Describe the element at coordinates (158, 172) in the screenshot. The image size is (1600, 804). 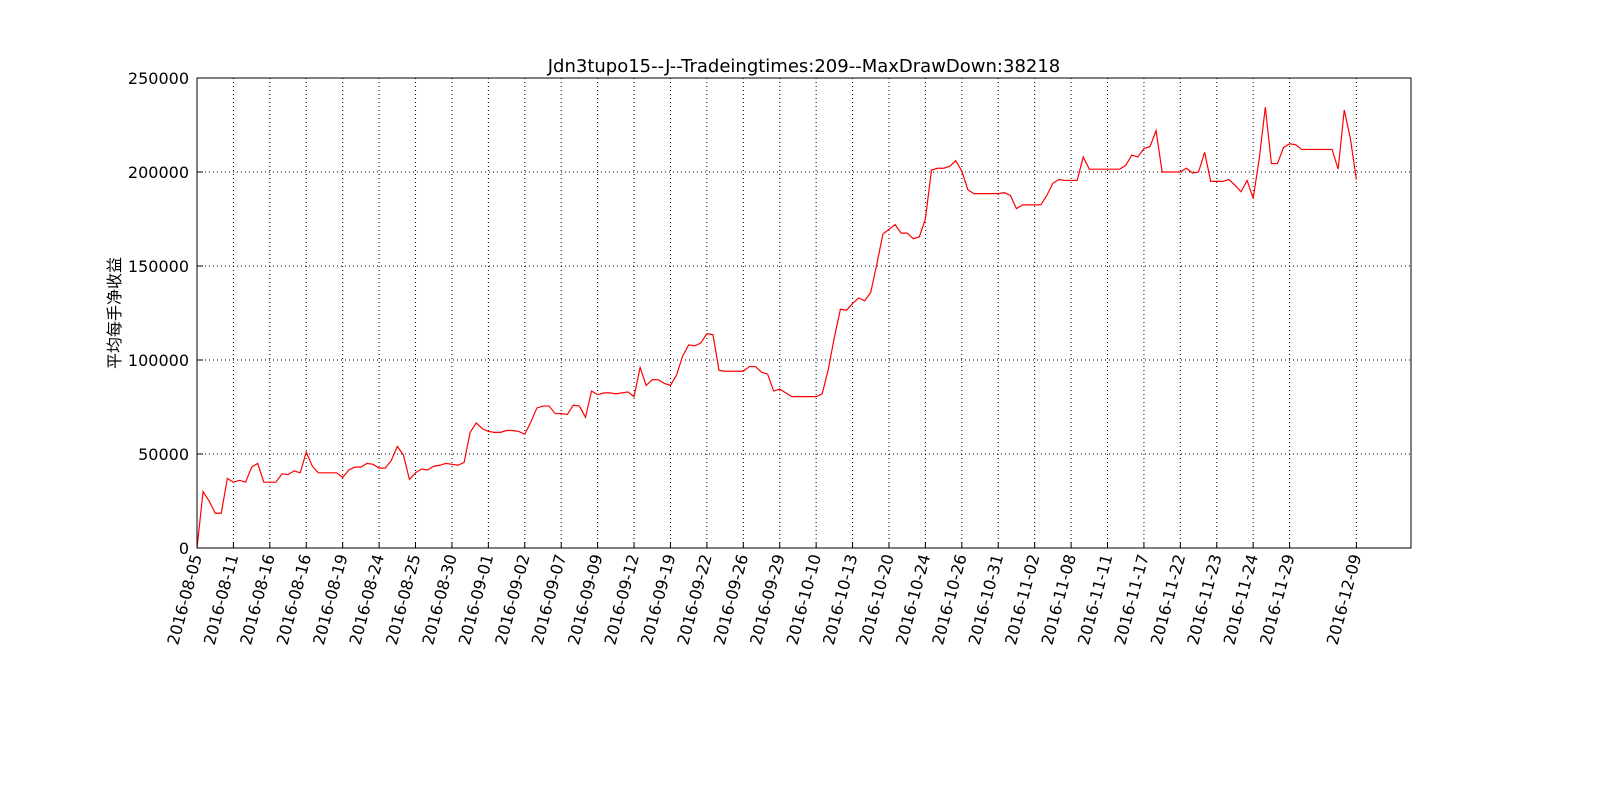
I see `y-tick-label: 200000` at that location.